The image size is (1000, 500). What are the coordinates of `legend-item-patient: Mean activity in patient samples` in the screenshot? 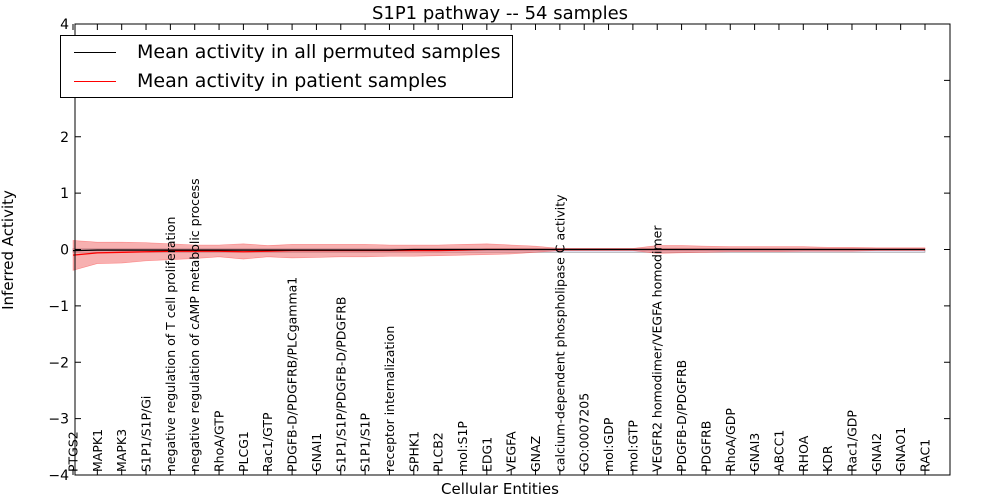 It's located at (254, 81).